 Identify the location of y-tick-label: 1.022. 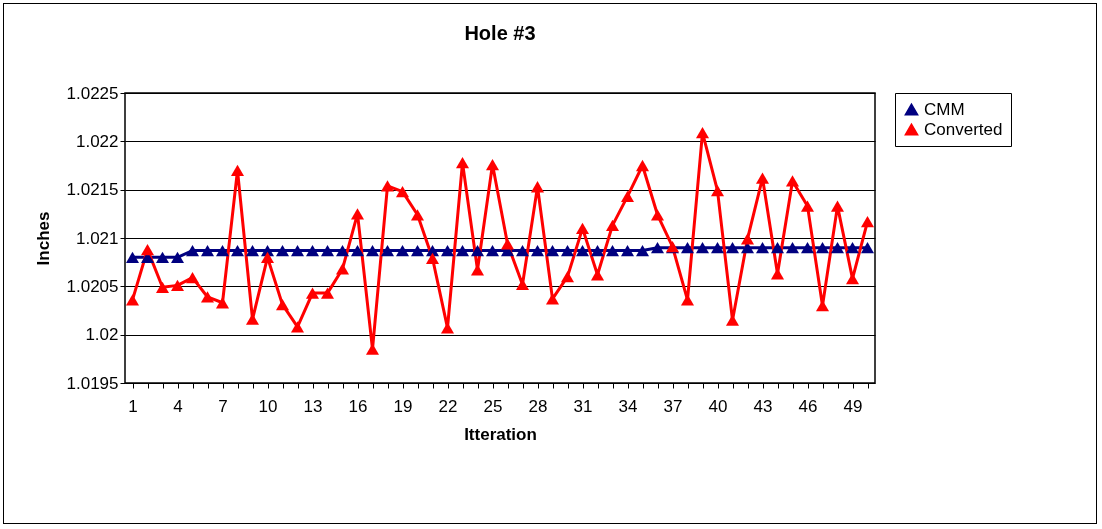
(97, 141).